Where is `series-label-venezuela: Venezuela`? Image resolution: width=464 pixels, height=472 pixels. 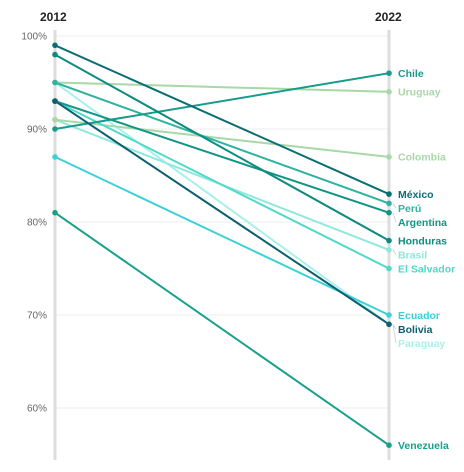 series-label-venezuela: Venezuela is located at coordinates (423, 446).